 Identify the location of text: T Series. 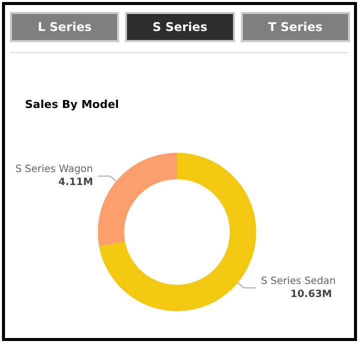
(295, 27).